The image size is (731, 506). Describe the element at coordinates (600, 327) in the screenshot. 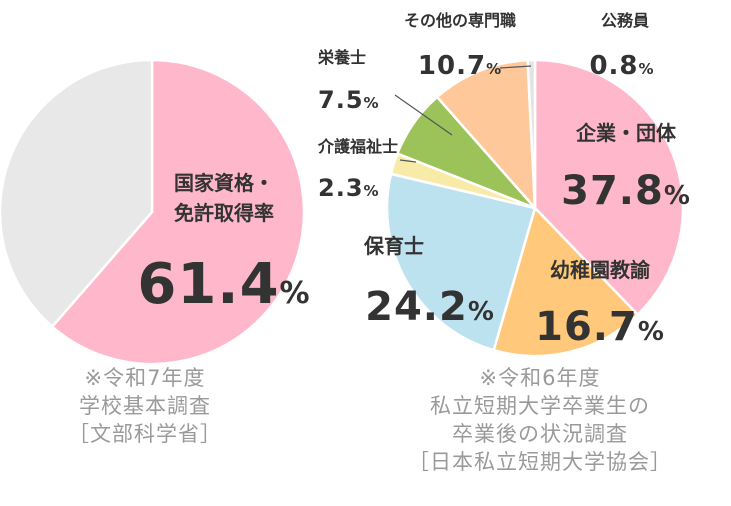

I see `right-pie-value-1: 16.7%` at that location.